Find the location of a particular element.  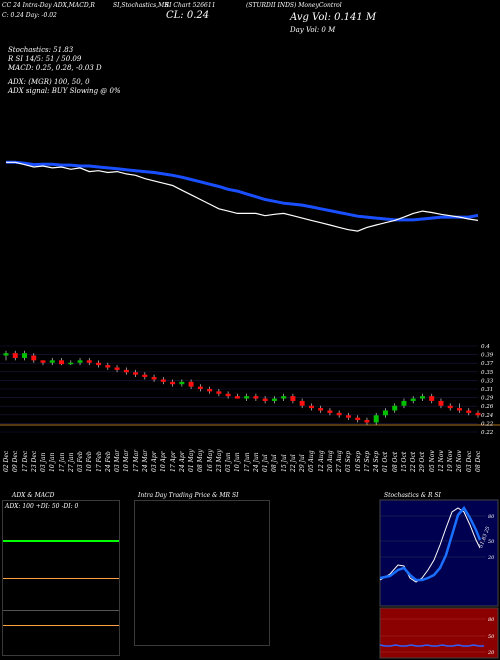

price-axis-label: 0.35 is located at coordinates (487, 373).